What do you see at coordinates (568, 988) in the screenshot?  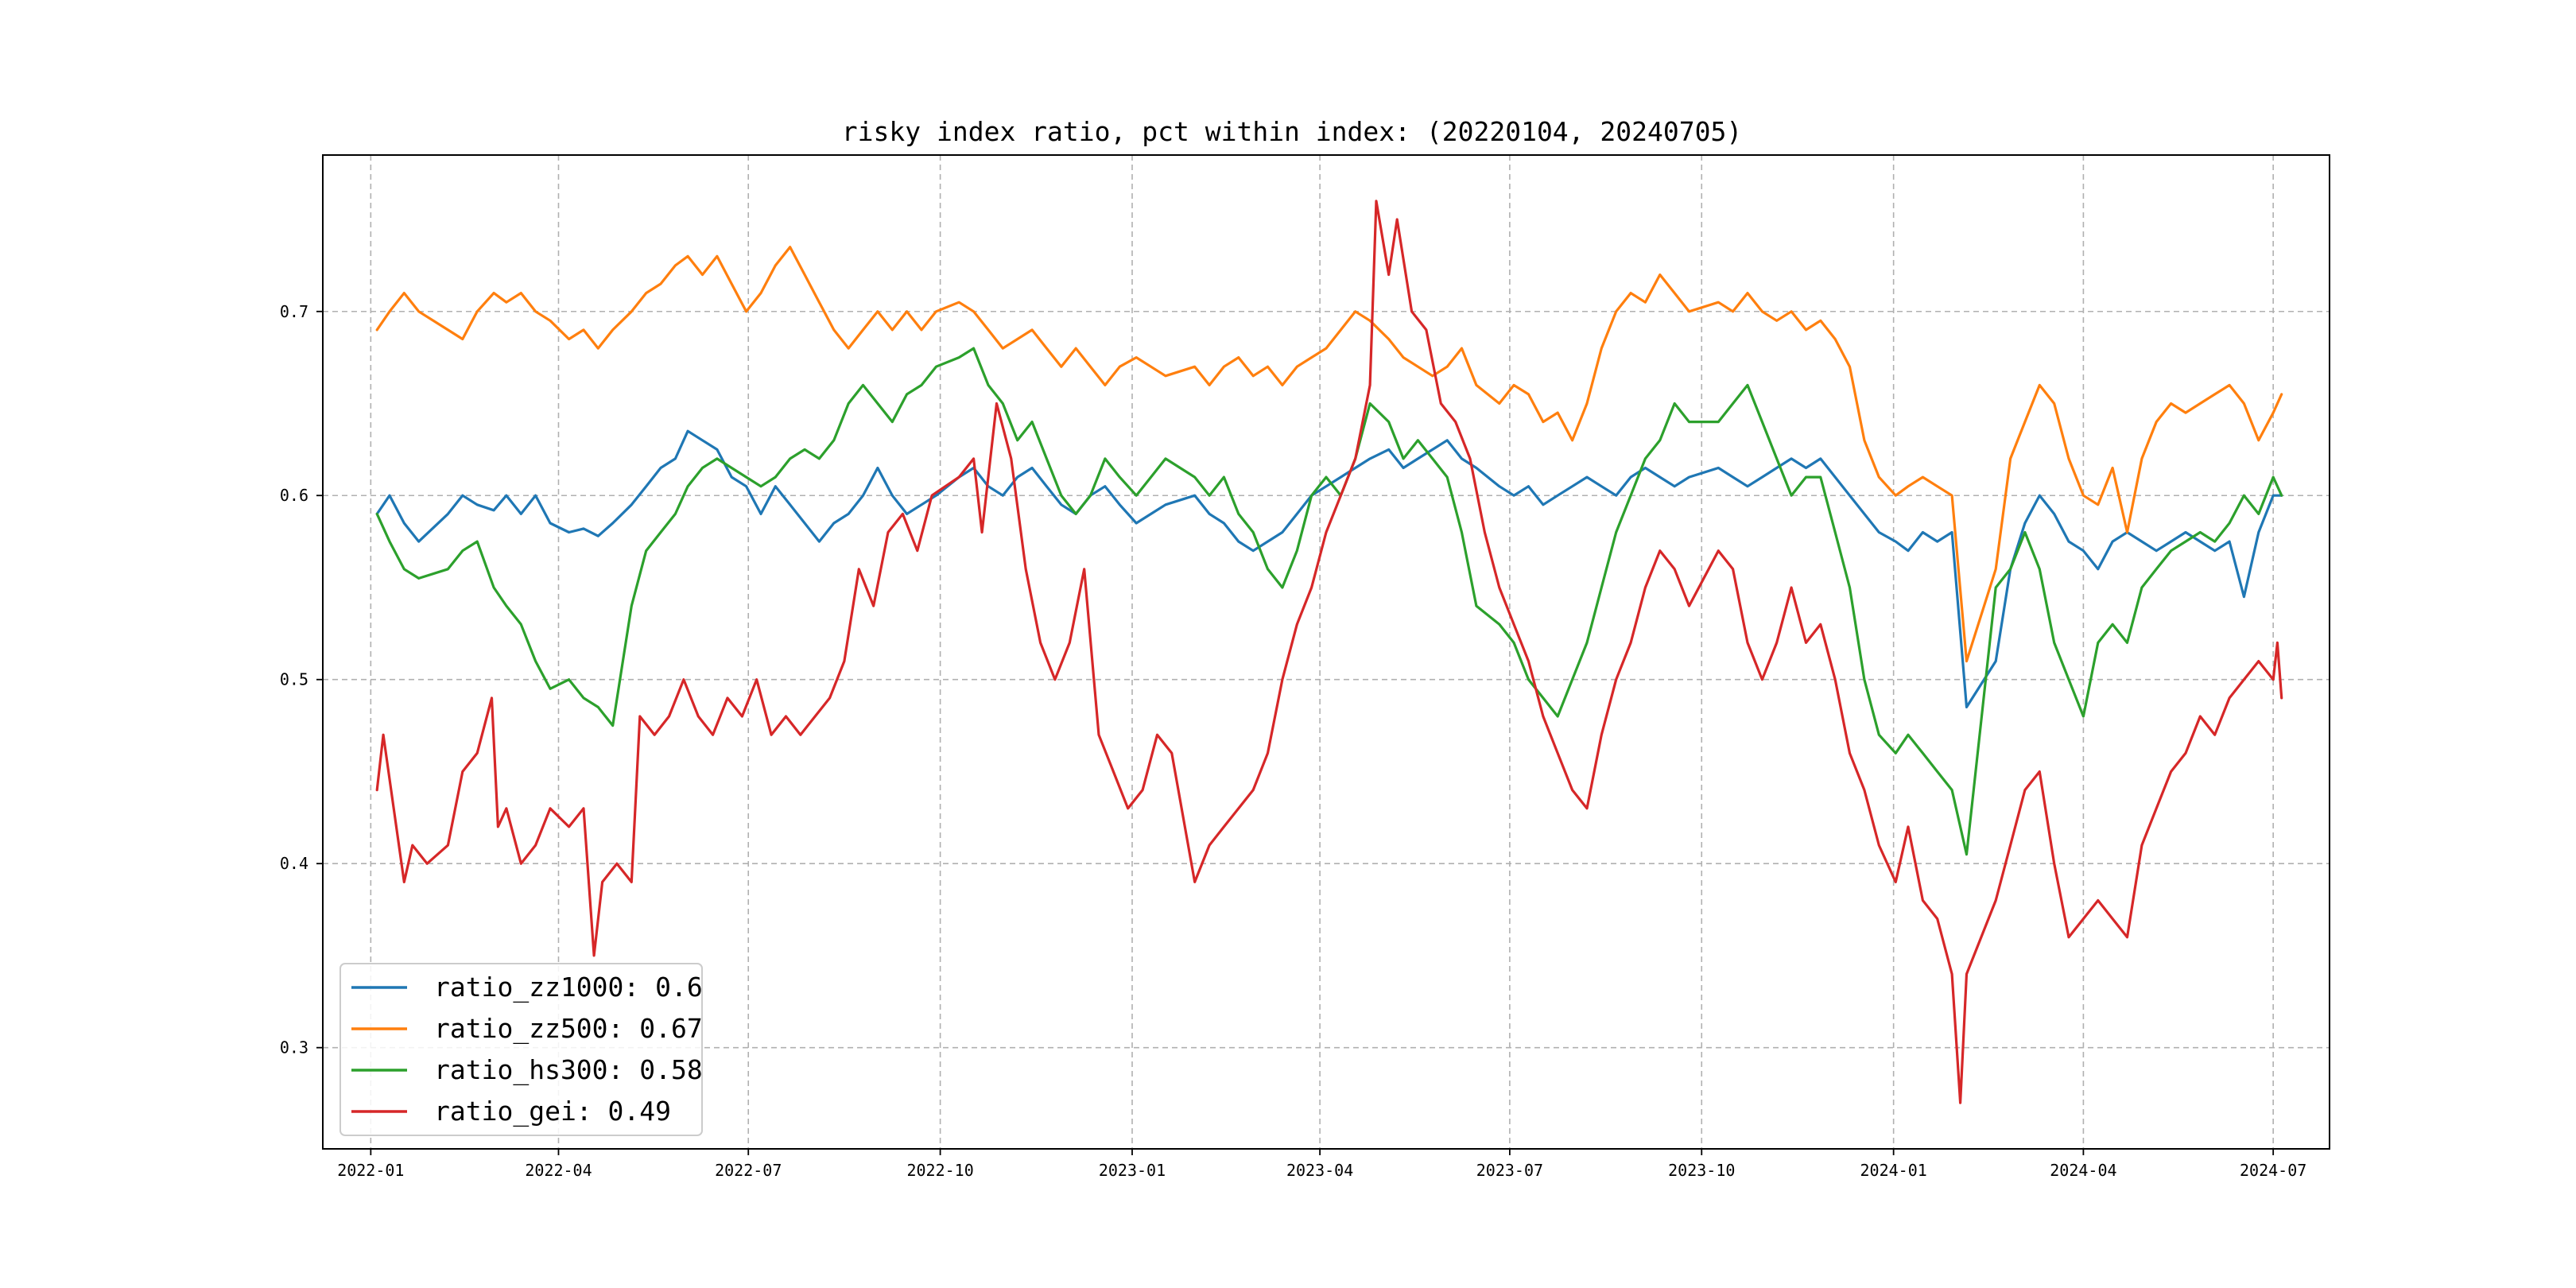 I see `legend-label: ratio_zz1000: 0.6` at bounding box center [568, 988].